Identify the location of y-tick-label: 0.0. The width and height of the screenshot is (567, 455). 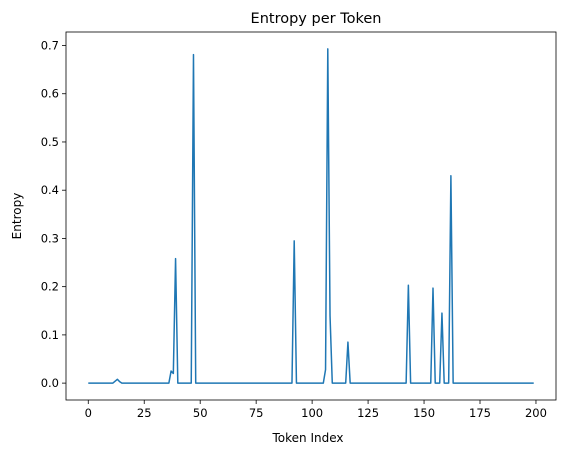
(50, 383).